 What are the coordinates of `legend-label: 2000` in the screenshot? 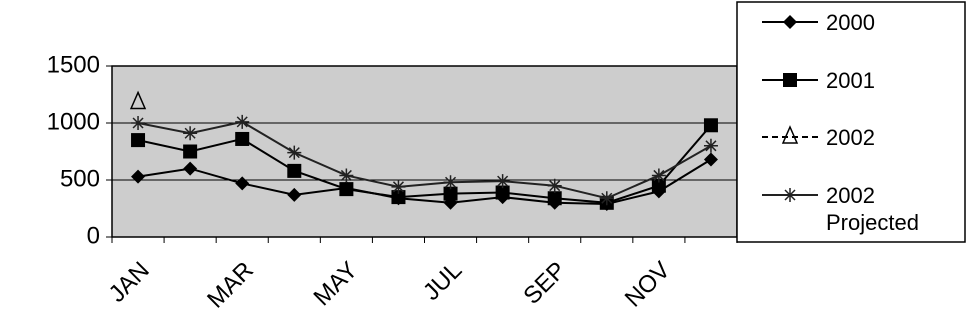 It's located at (850, 22).